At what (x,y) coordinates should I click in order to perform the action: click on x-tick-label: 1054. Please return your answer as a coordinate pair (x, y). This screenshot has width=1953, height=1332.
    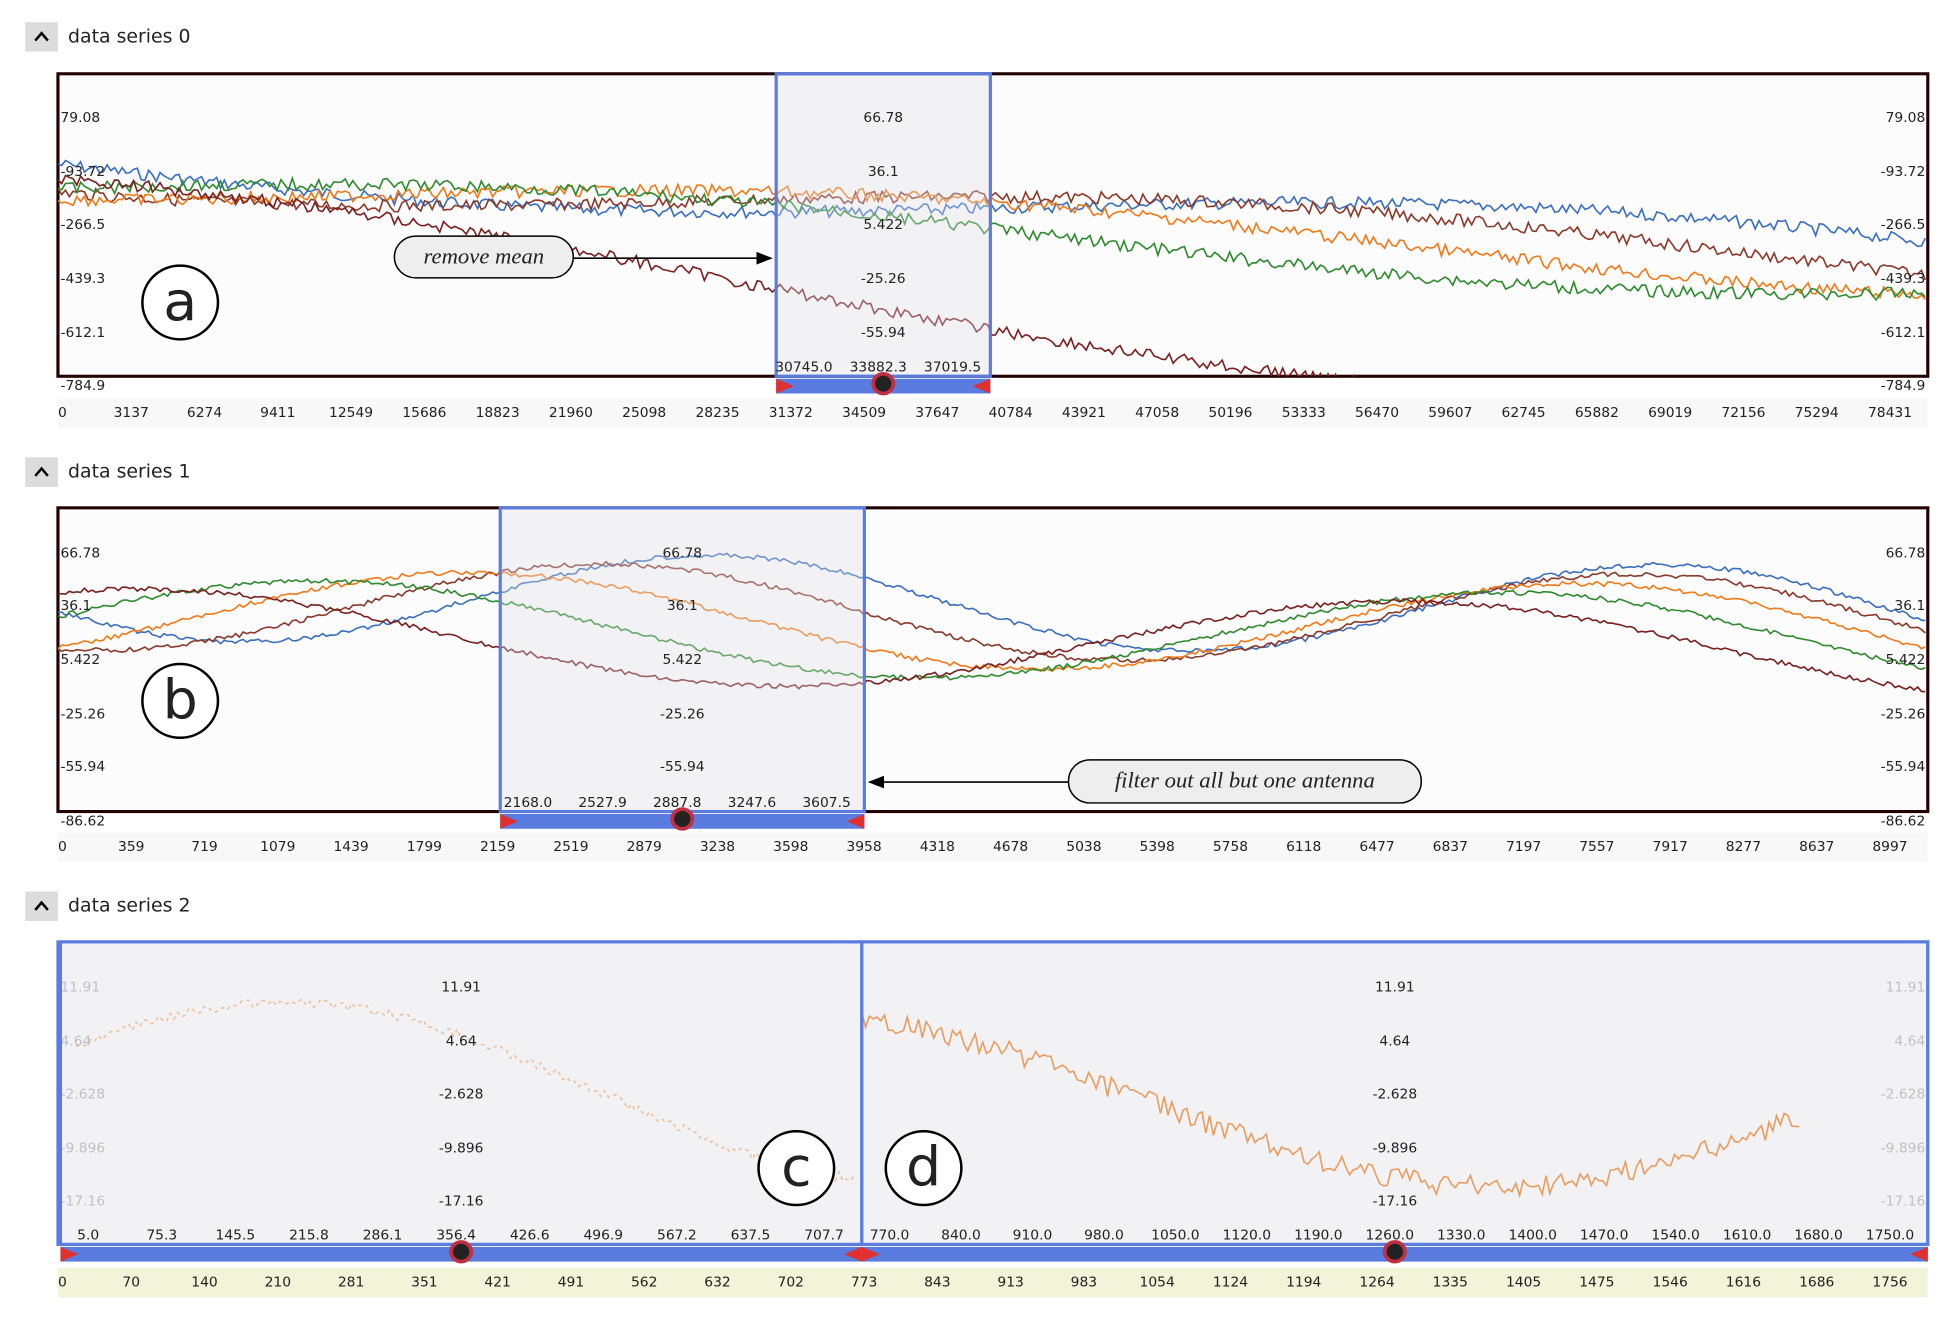
    Looking at the image, I should click on (1157, 1283).